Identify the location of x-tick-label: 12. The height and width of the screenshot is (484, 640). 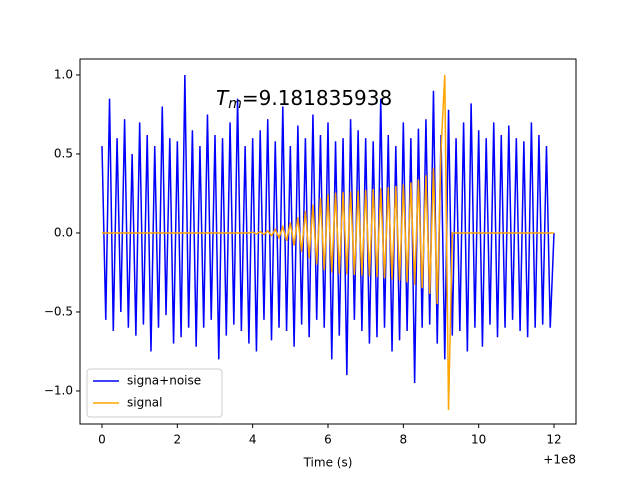
(553, 440).